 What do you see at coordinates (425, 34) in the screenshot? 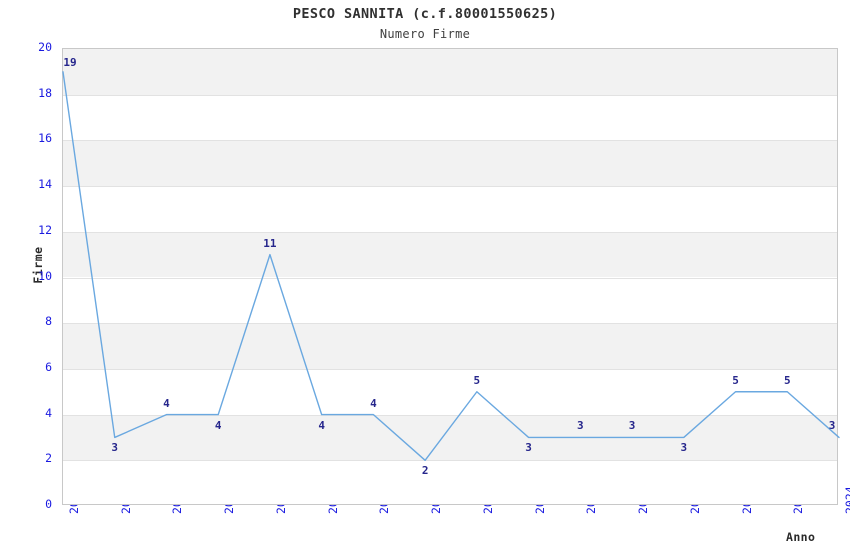
I see `chart-subtitle: Numero Firme` at bounding box center [425, 34].